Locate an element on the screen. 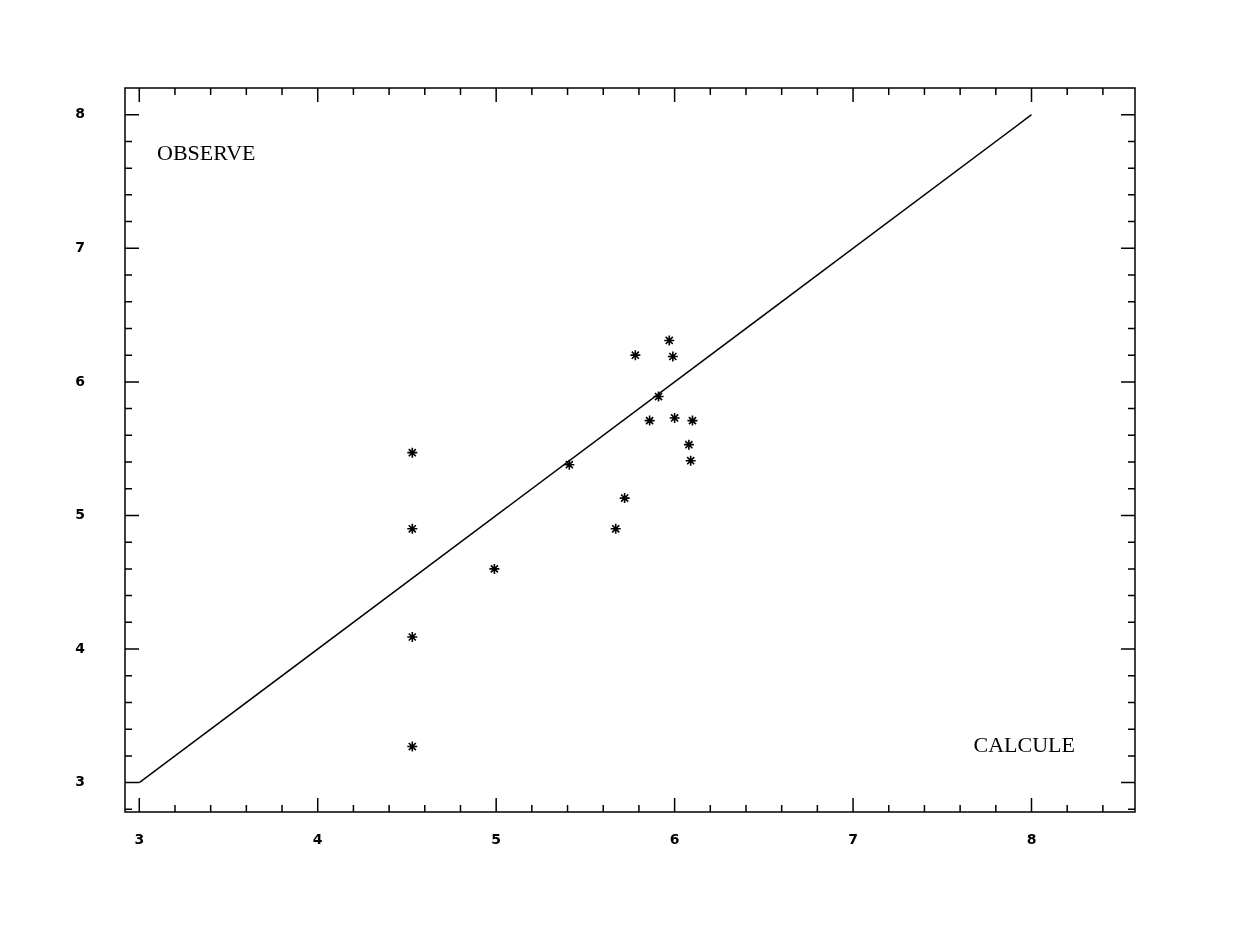 The width and height of the screenshot is (1237, 927). y-axis-title: OBSERVE is located at coordinates (206, 152).